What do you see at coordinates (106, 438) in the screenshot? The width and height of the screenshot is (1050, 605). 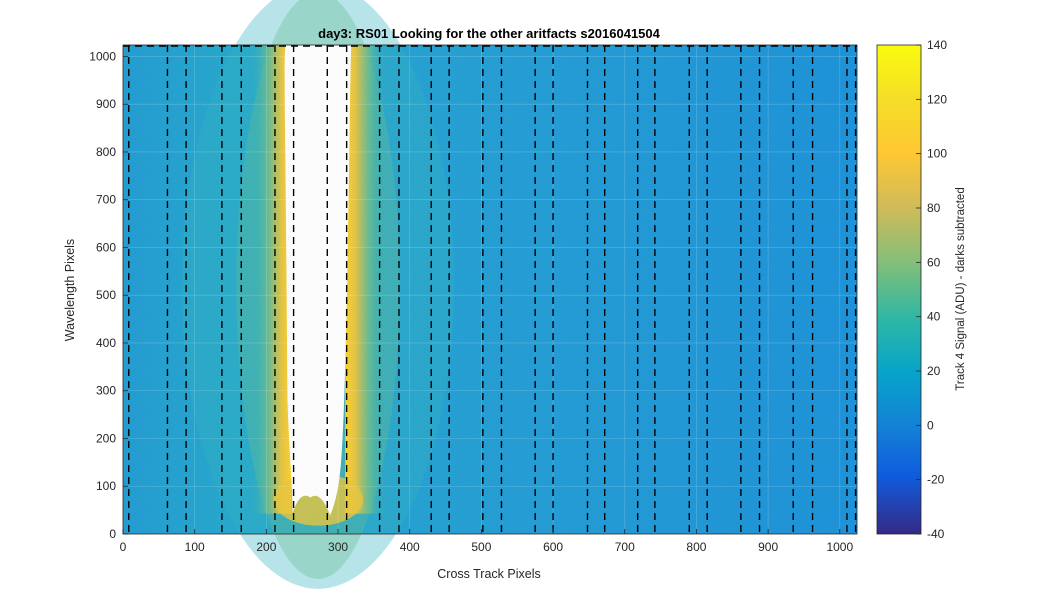 I see `y-tick-label: 200` at bounding box center [106, 438].